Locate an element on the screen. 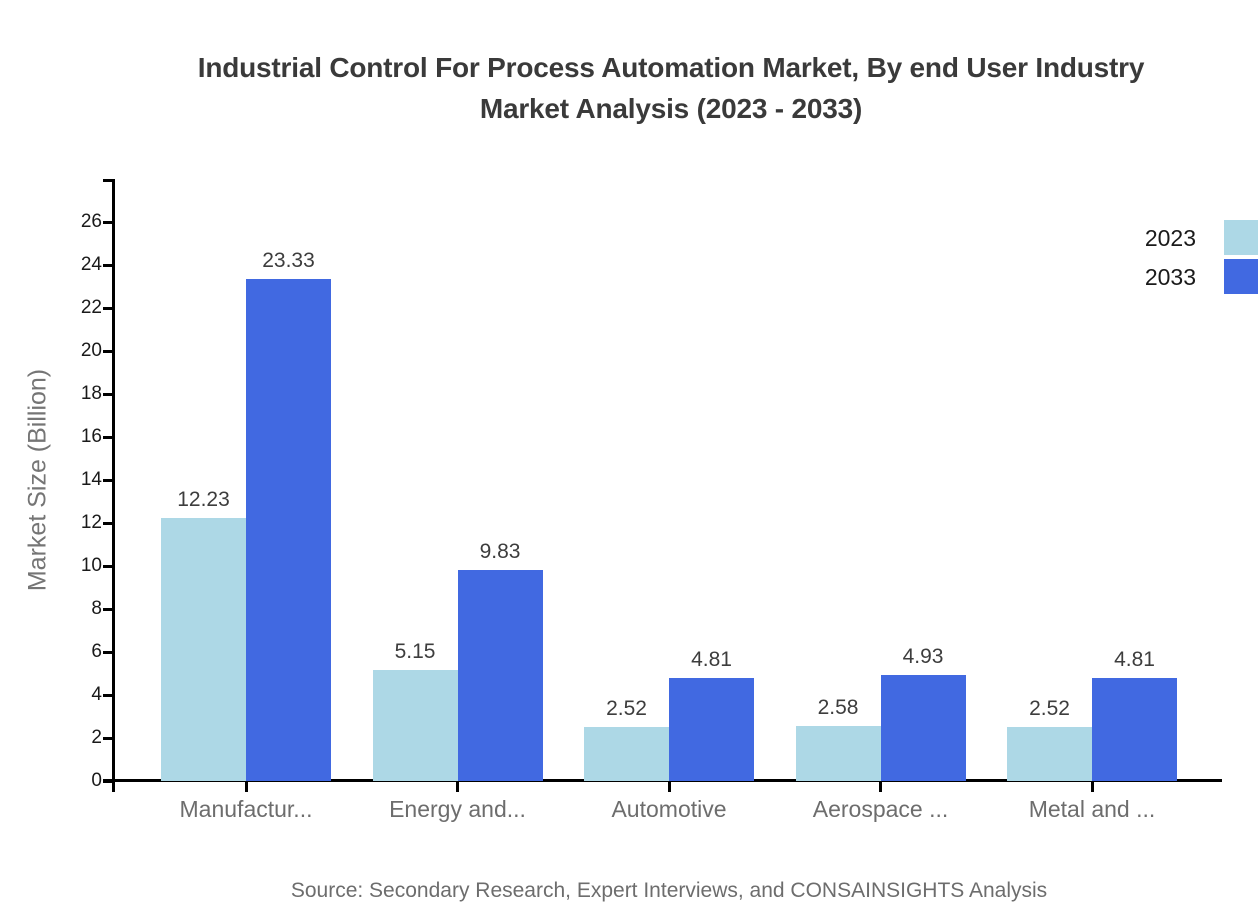  y-tick-label: 16 is located at coordinates (91, 436).